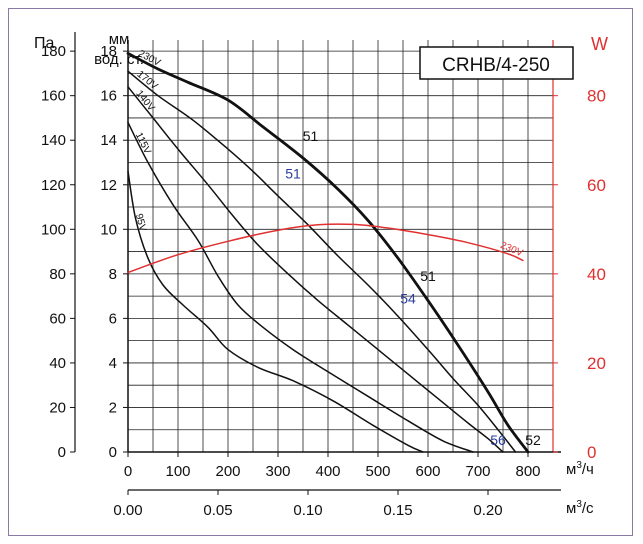 The width and height of the screenshot is (643, 544). I want to click on x-top-unit-rest: /ч, so click(588, 469).